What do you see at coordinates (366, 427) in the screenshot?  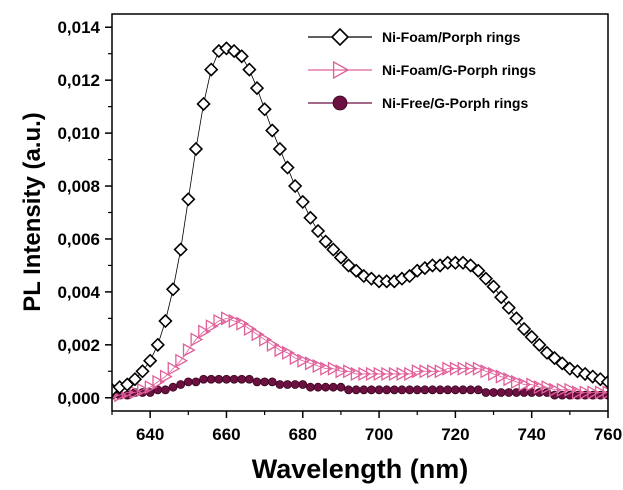 I see `x-axis: 640 660 680 700 720 740 760` at bounding box center [366, 427].